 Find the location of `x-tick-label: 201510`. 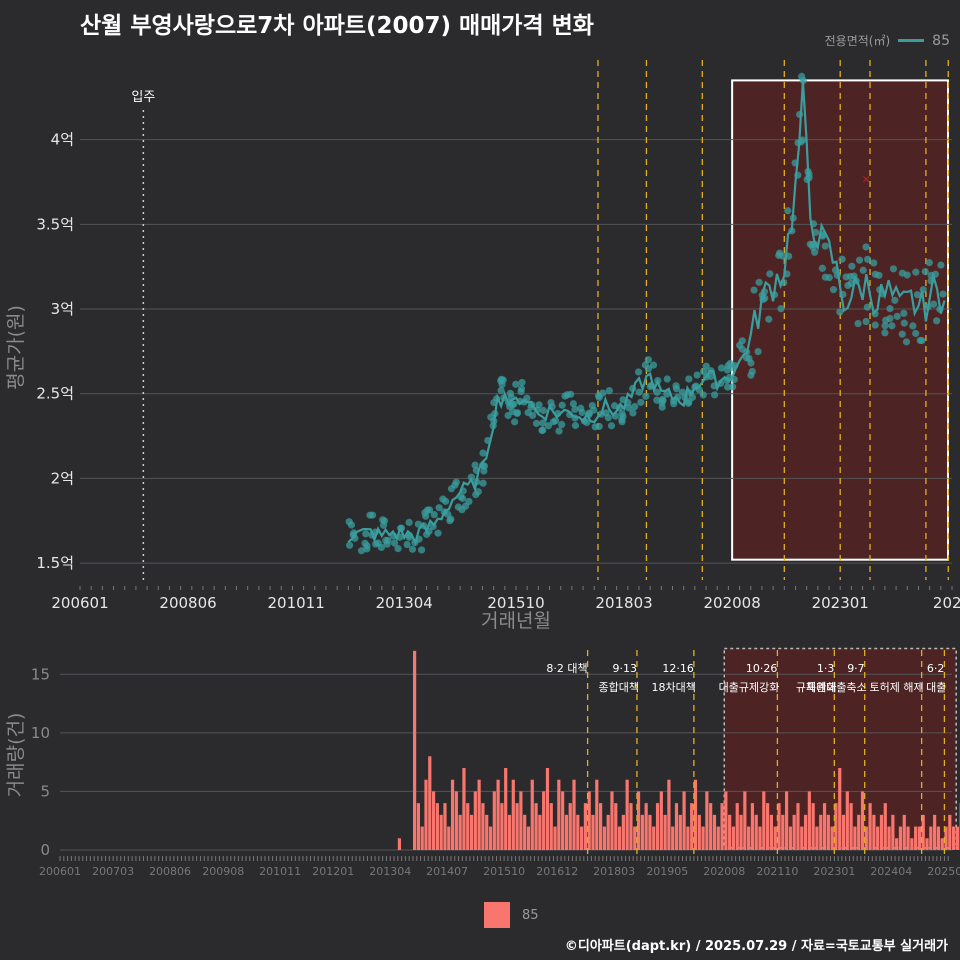

x-tick-label: 201510 is located at coordinates (515, 603).